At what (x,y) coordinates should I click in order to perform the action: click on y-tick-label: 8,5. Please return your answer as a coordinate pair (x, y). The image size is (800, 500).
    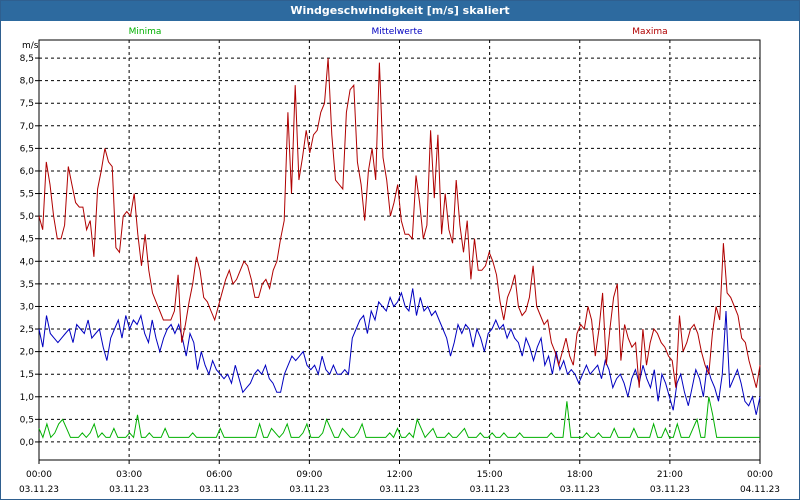
    Looking at the image, I should click on (27, 59).